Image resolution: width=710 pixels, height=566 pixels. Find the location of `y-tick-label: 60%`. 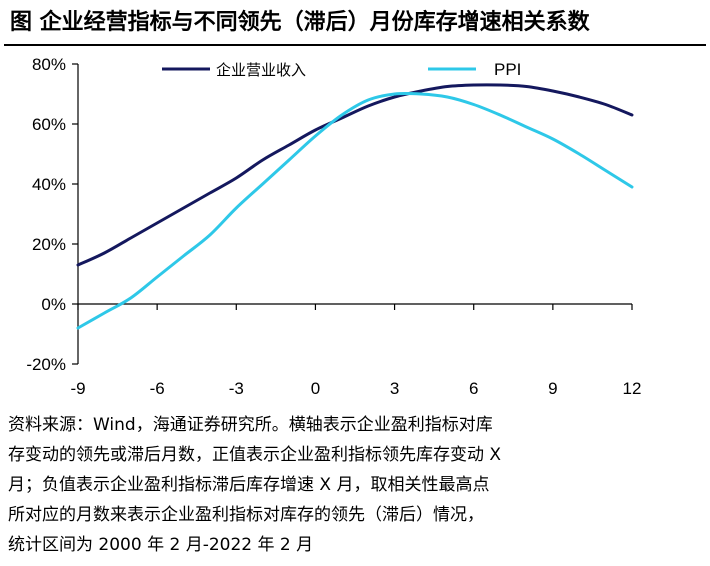

y-tick-label: 60% is located at coordinates (49, 124).